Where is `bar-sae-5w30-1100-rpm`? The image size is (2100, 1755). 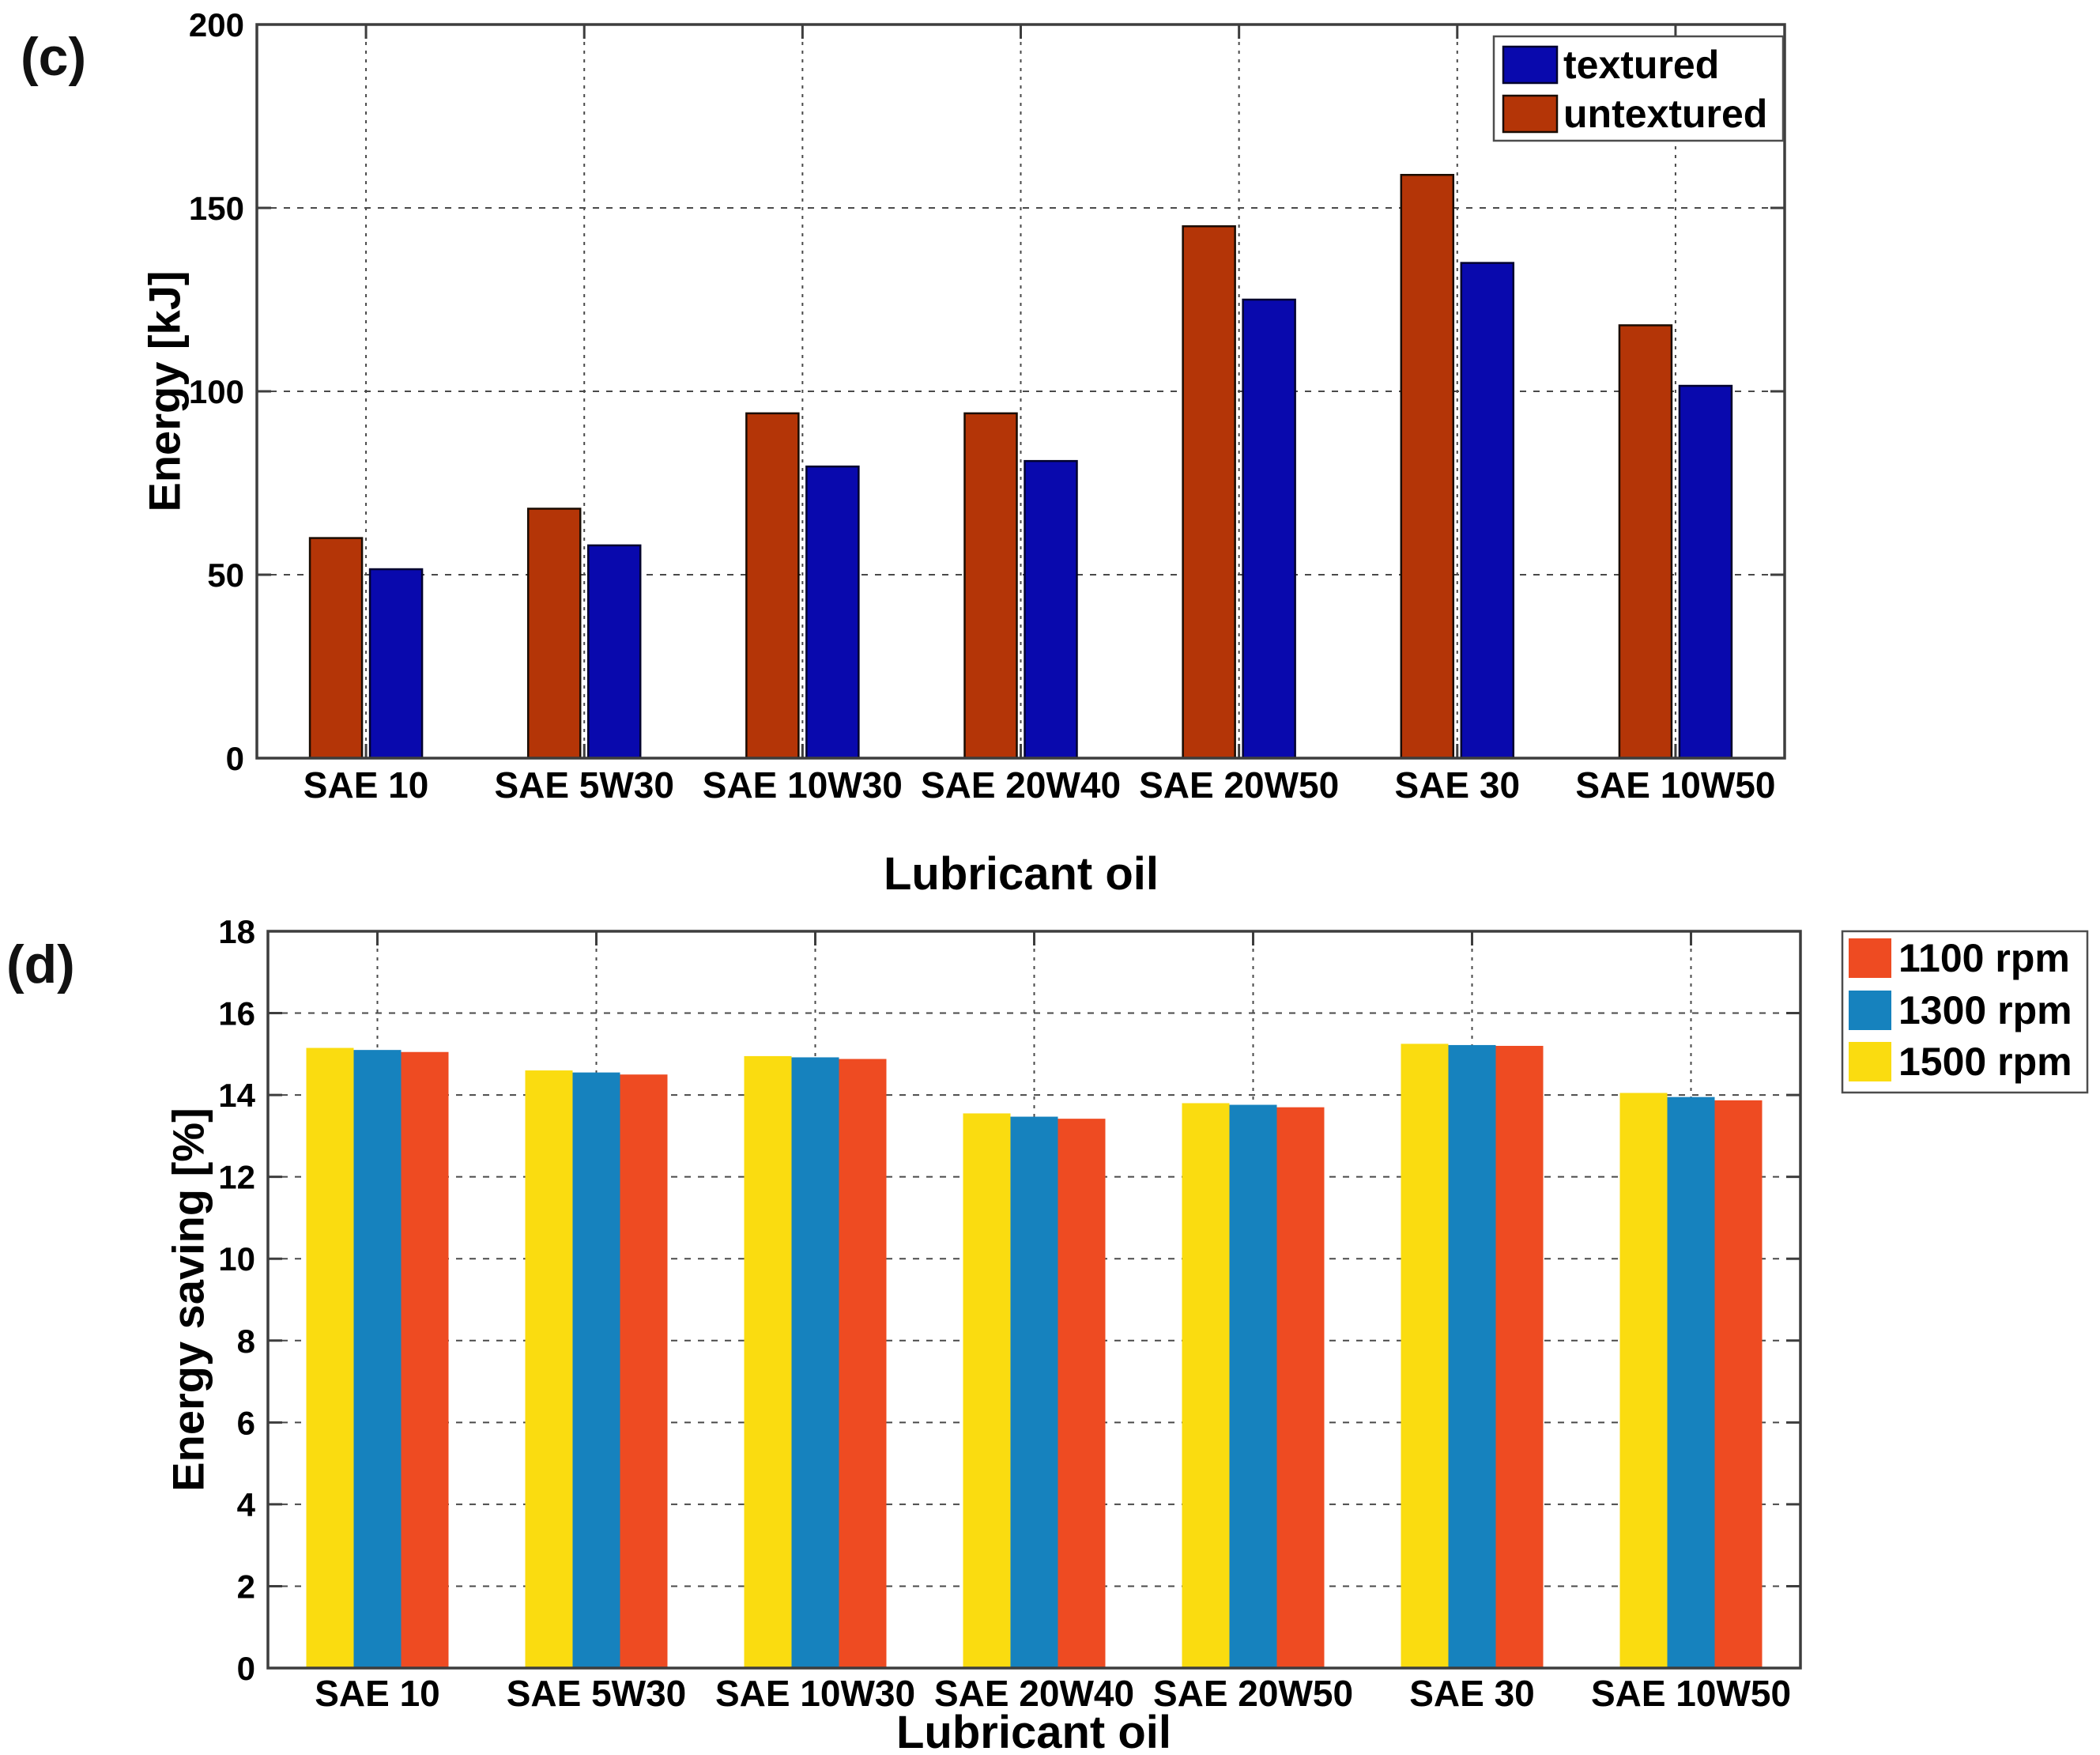 bar-sae-5w30-1100-rpm is located at coordinates (644, 1371).